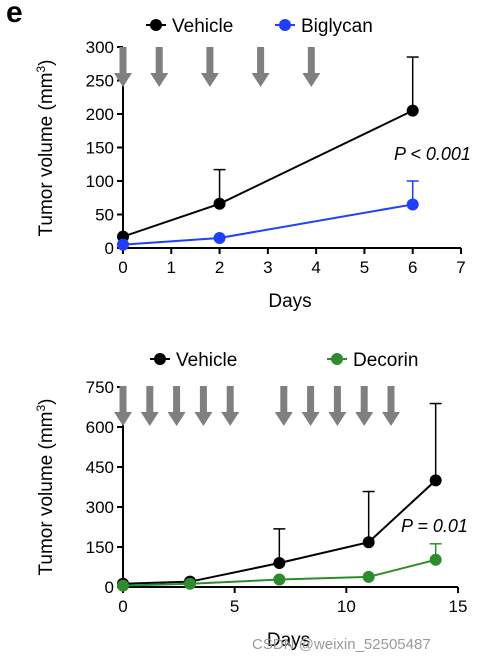 The image size is (499, 667). I want to click on x-tick-label: 6, so click(412, 267).